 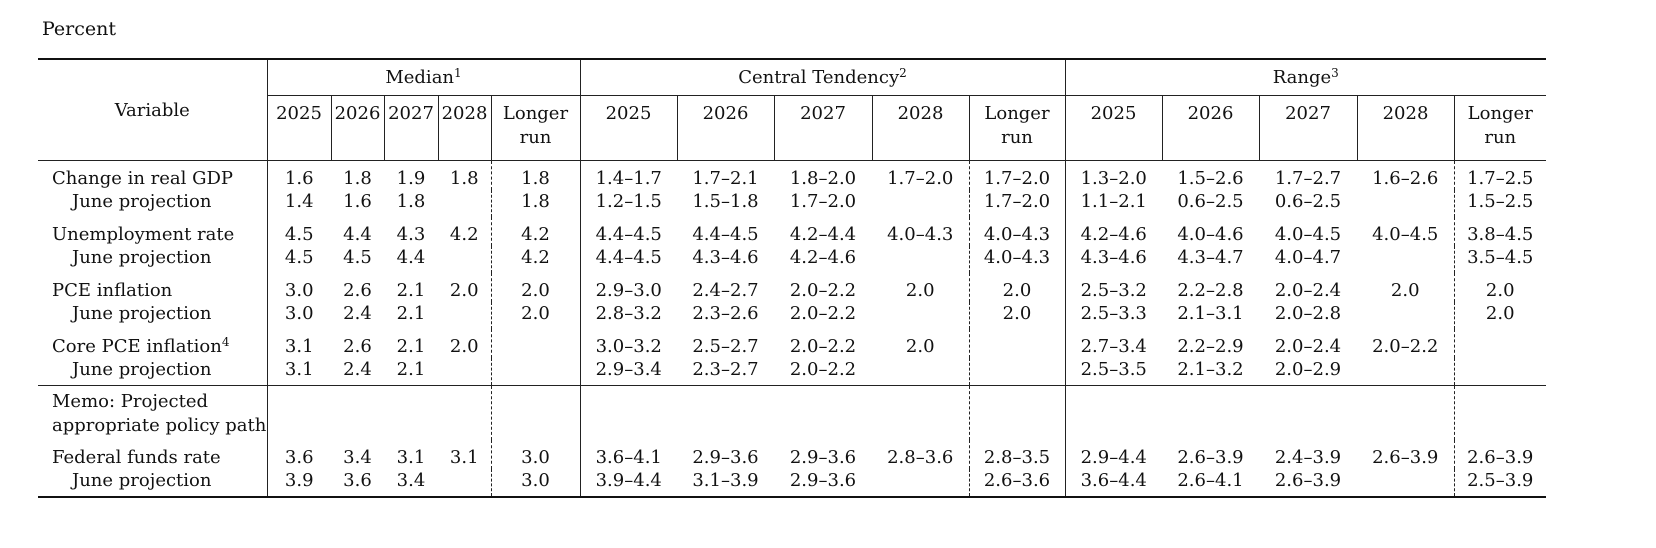 What do you see at coordinates (819, 77) in the screenshot?
I see `central-tendency-header-text: Central Tendency` at bounding box center [819, 77].